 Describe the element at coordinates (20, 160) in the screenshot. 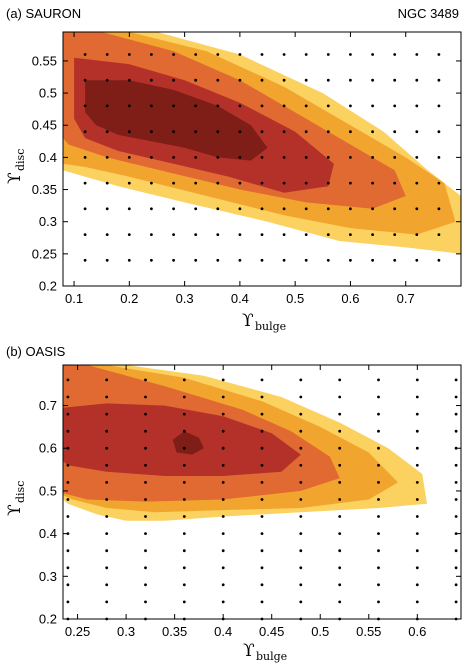

I see `panel-a-ylabel-subscript: disc` at that location.